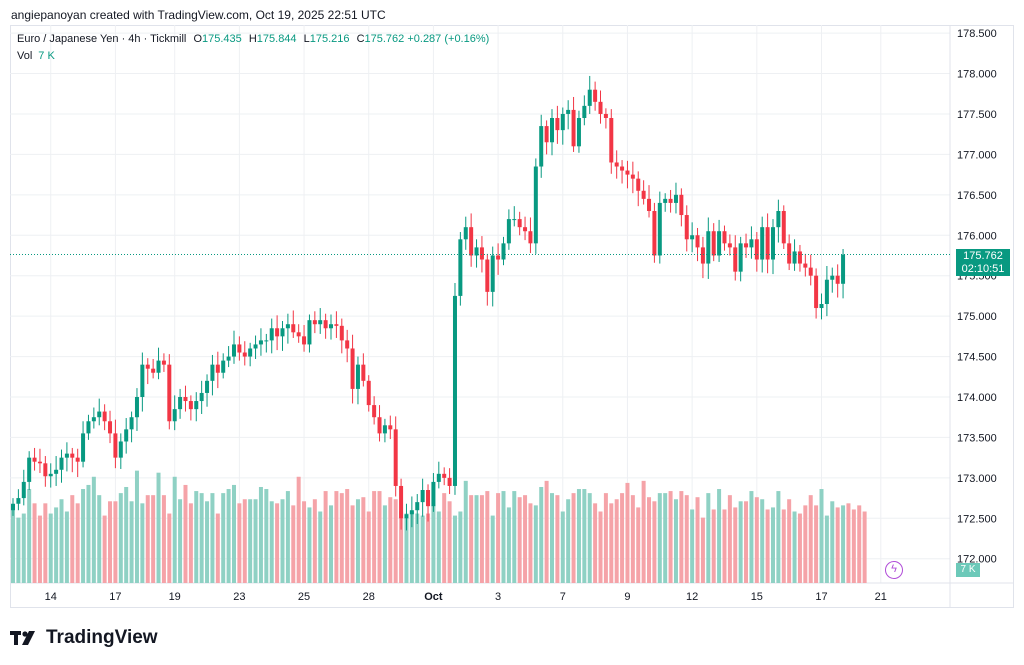  Describe the element at coordinates (894, 570) in the screenshot. I see `lightning-icon: ϟ` at that location.